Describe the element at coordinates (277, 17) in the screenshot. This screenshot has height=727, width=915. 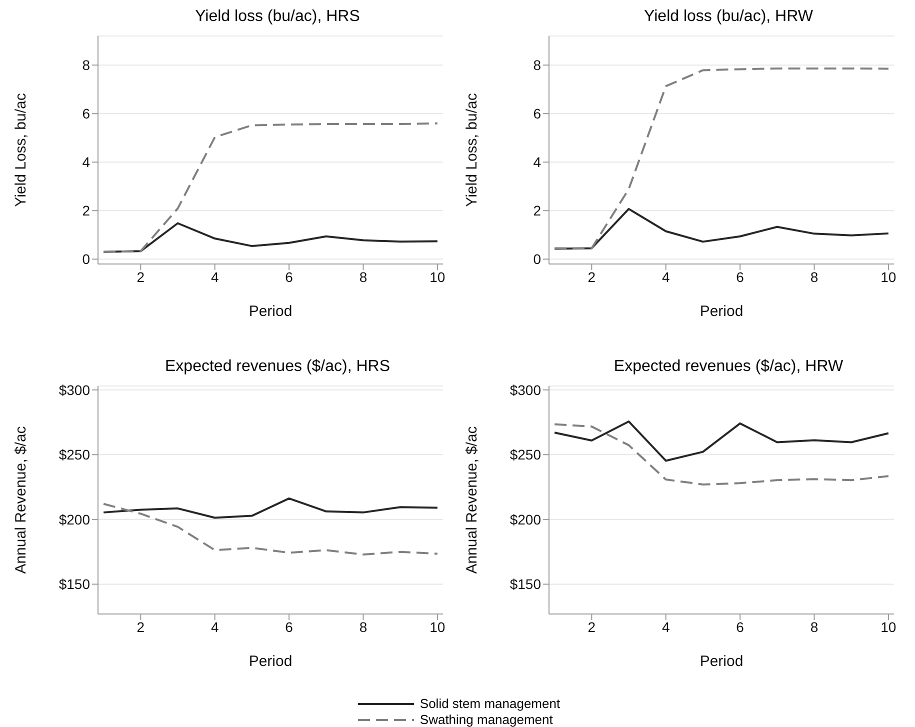
I see `chart-title: Yield loss (bu/ac), HRS` at that location.